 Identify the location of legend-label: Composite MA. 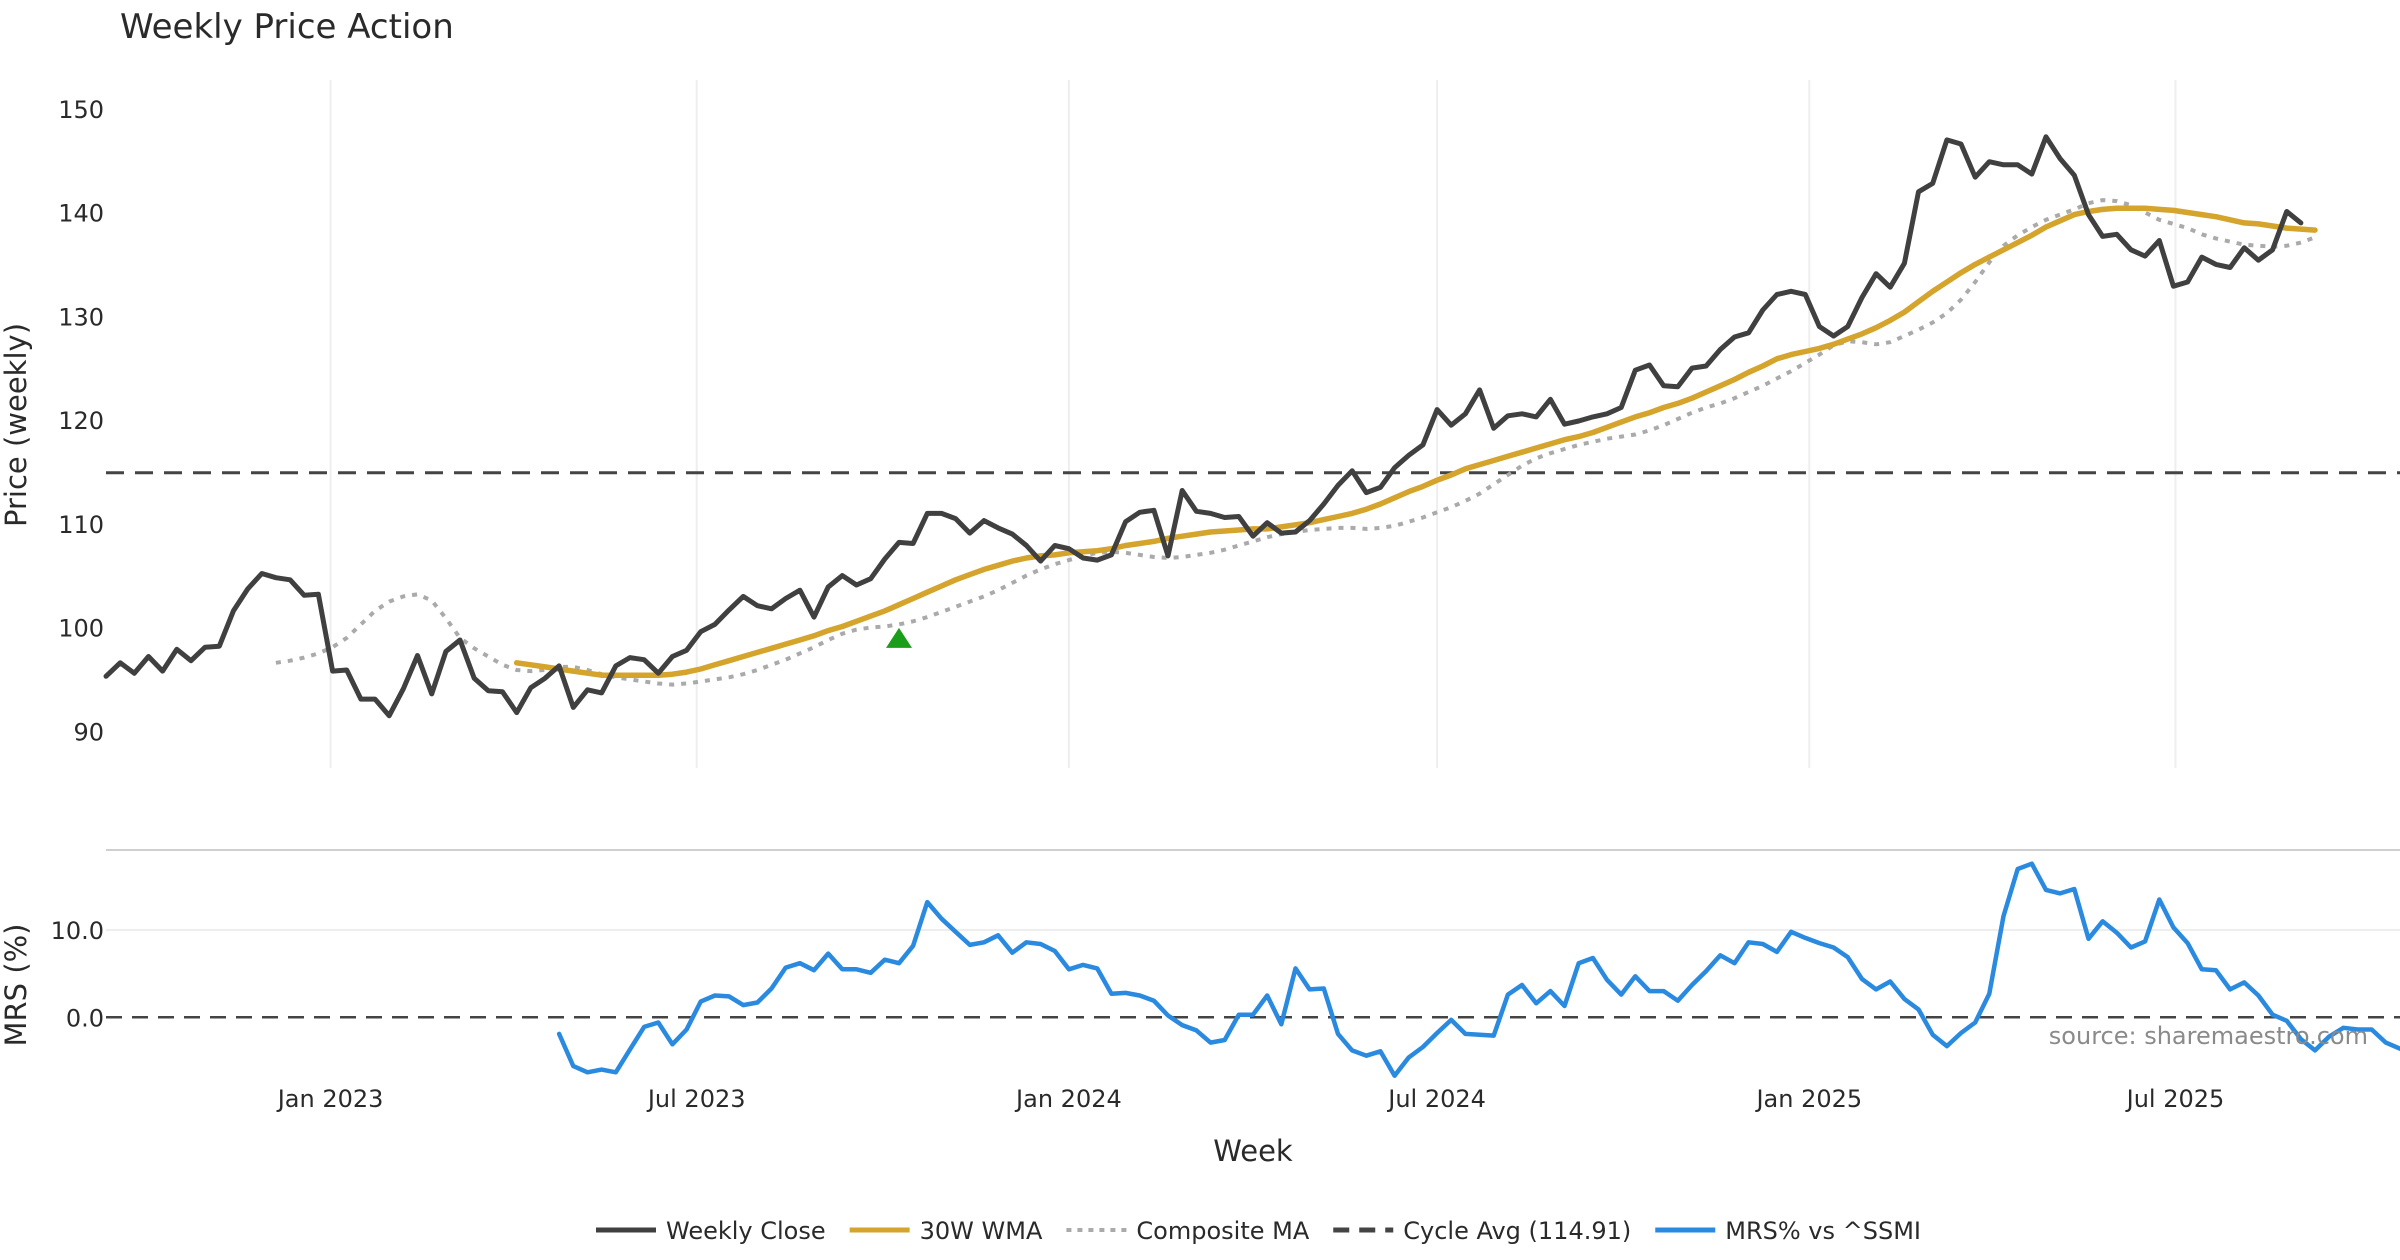
(1222, 1231).